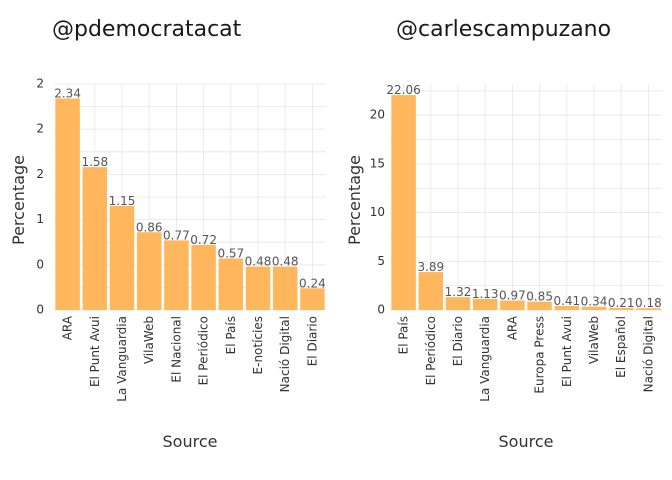  Describe the element at coordinates (621, 347) in the screenshot. I see `x-tick-label: El Español` at that location.